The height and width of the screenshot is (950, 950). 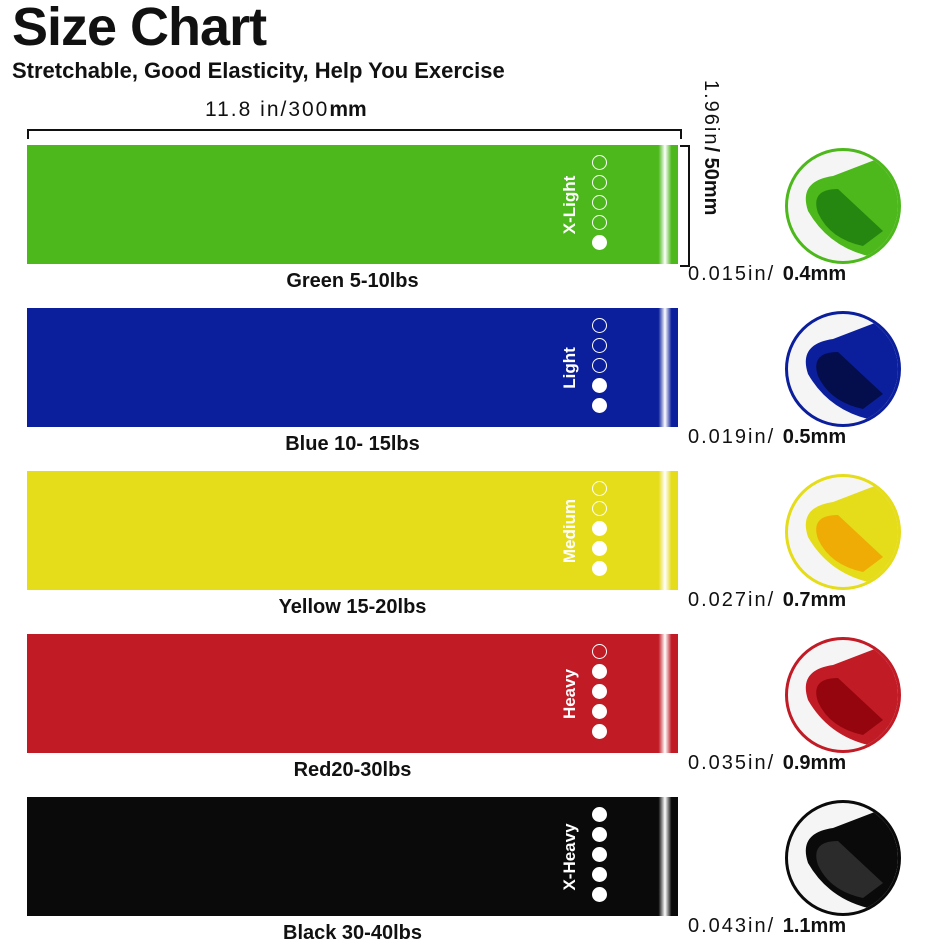 What do you see at coordinates (267, 109) in the screenshot?
I see `length-value: 11.8 in/300` at bounding box center [267, 109].